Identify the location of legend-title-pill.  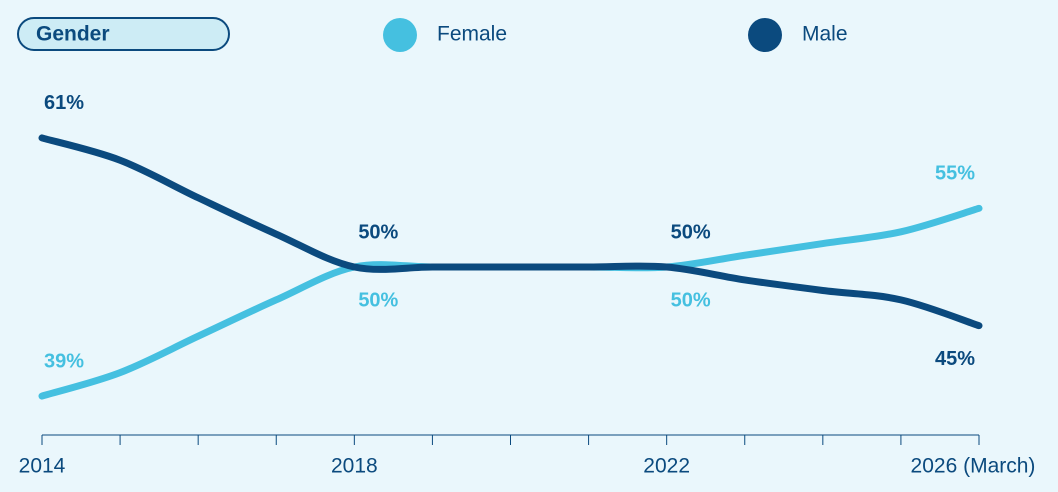
(123, 34).